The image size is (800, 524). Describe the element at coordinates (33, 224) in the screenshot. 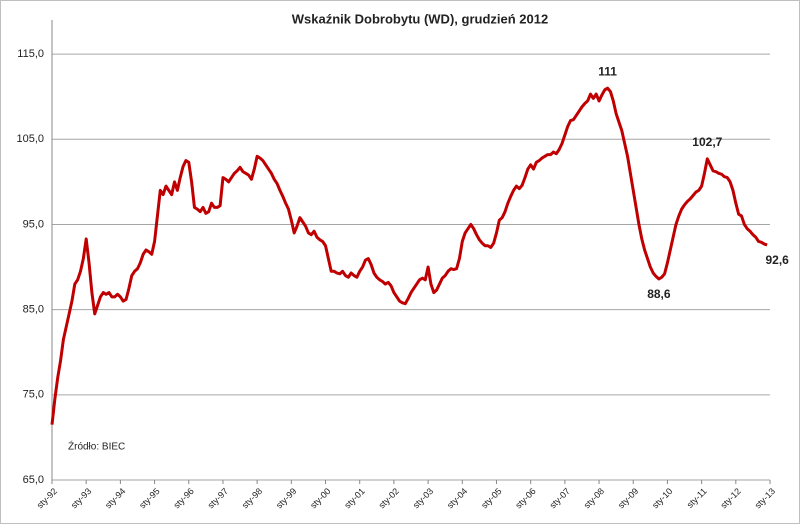

I see `y-tick-label: 95,0` at that location.